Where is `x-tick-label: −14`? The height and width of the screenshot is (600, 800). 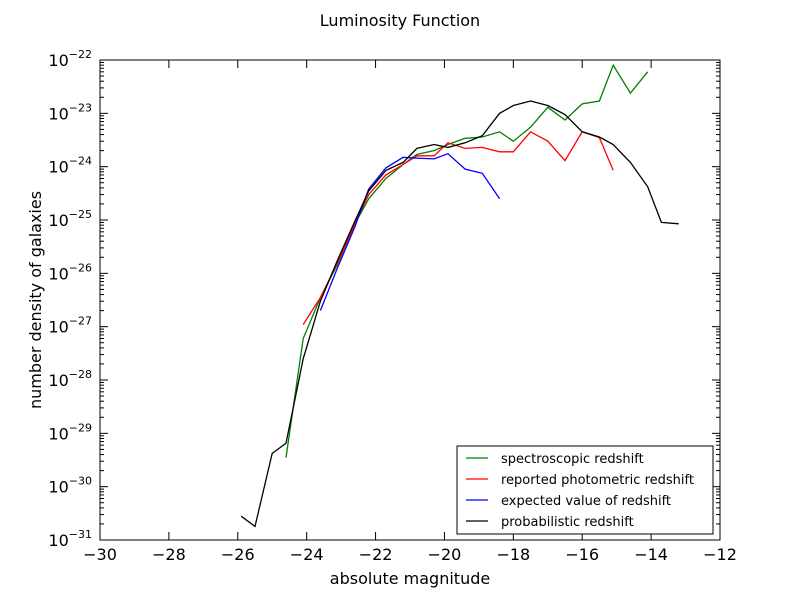 x-tick-label: −14 is located at coordinates (651, 554).